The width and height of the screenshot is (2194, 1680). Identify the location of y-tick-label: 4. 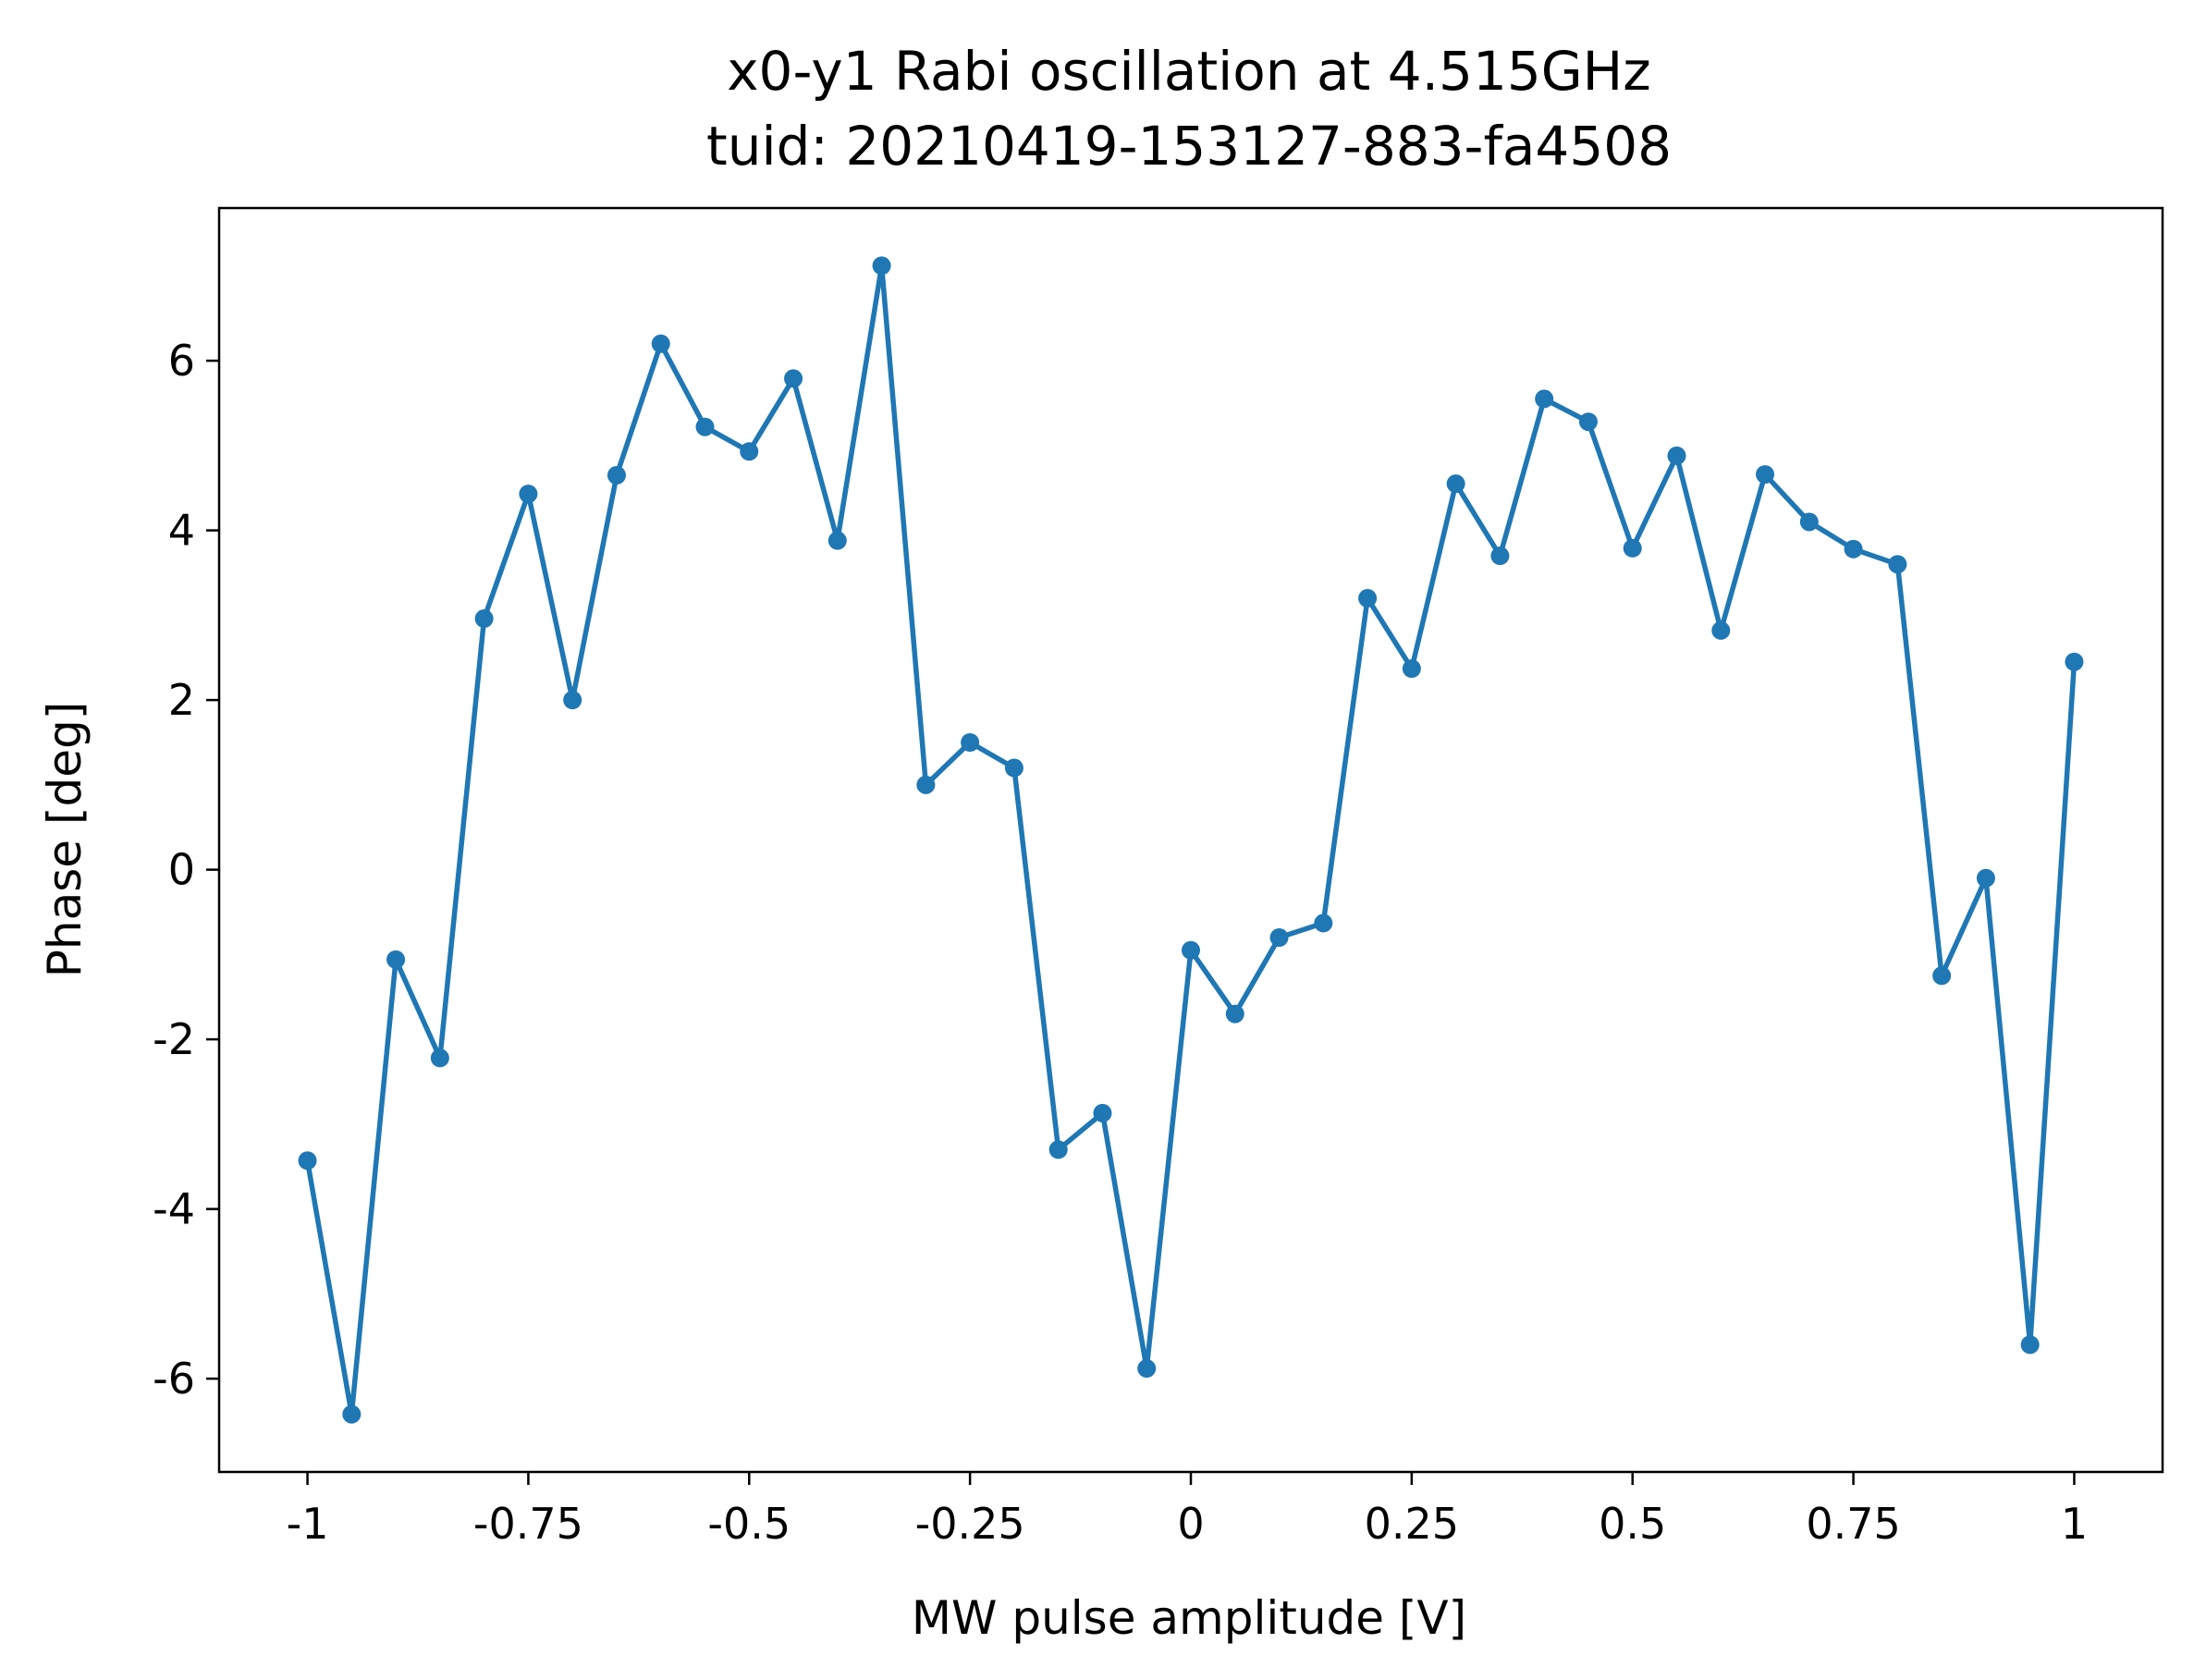
(182, 531).